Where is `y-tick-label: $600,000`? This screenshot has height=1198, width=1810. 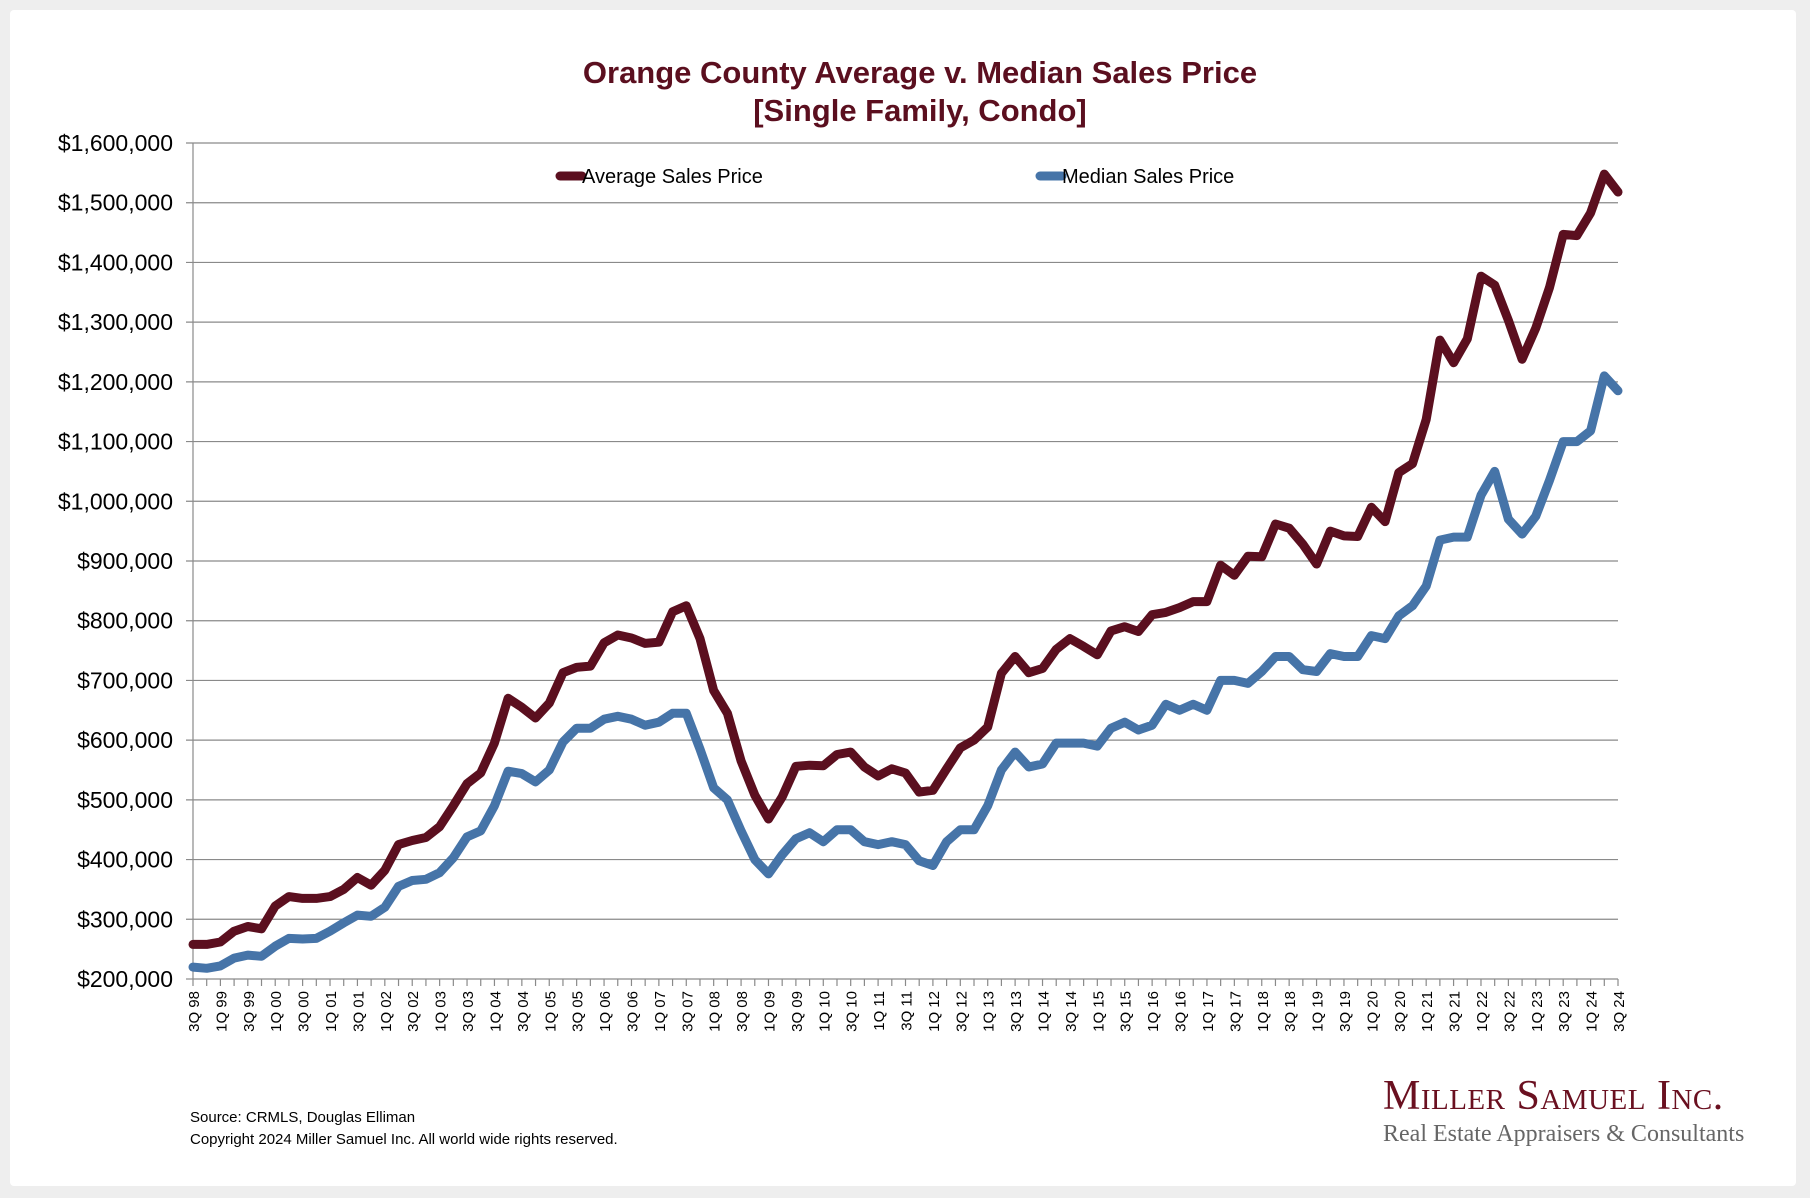
y-tick-label: $600,000 is located at coordinates (125, 740).